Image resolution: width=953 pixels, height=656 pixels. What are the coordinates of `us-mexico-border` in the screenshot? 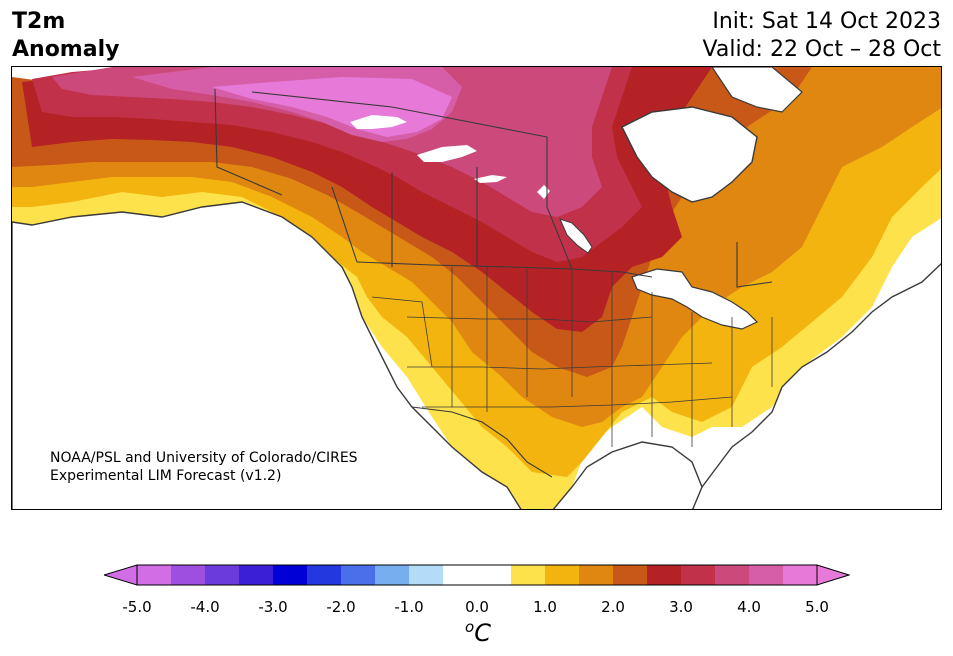 It's located at (482, 442).